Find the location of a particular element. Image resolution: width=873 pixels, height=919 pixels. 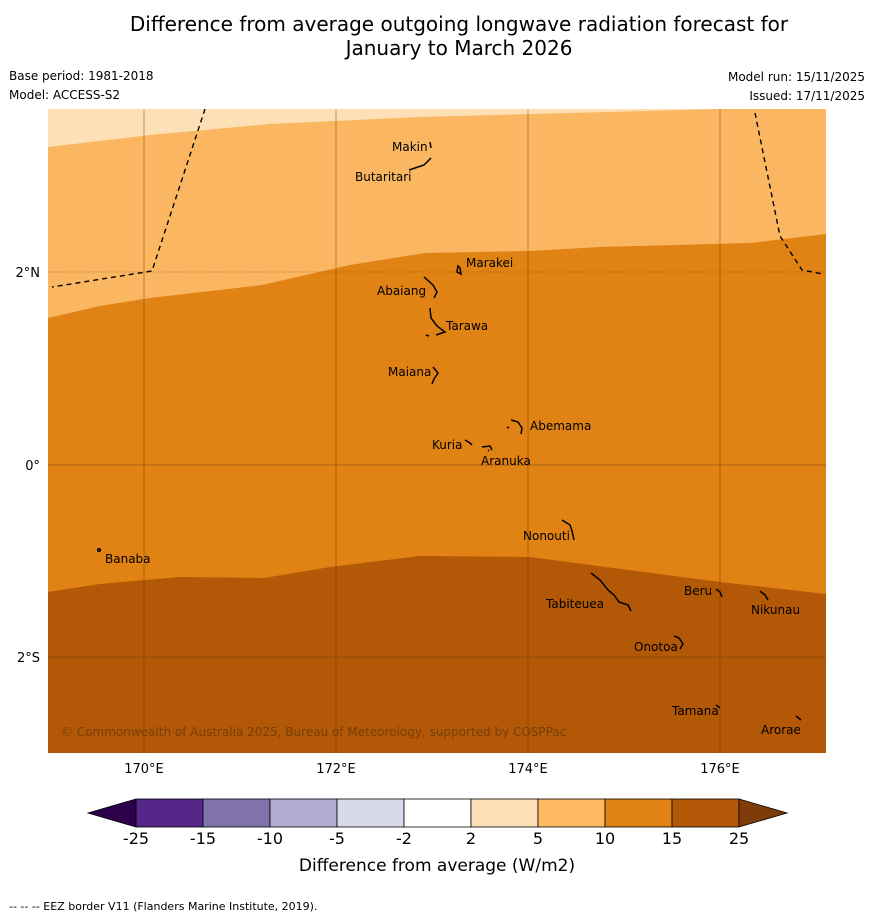

place-label-beru: Beru is located at coordinates (698, 591).